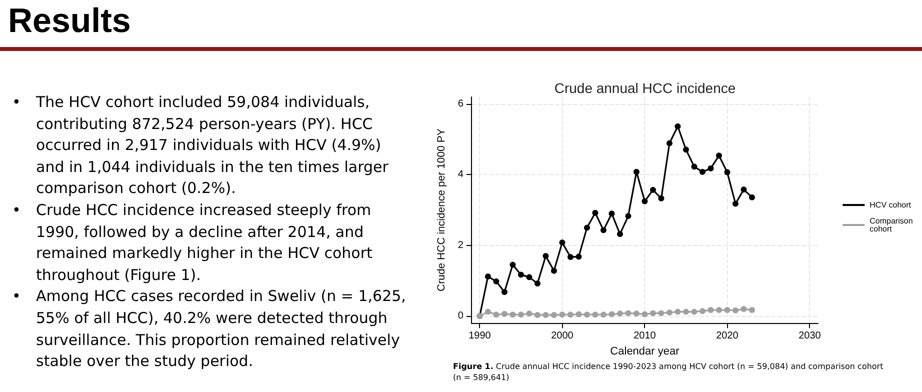  Describe the element at coordinates (891, 205) in the screenshot. I see `legend-label: HCV cohort` at that location.